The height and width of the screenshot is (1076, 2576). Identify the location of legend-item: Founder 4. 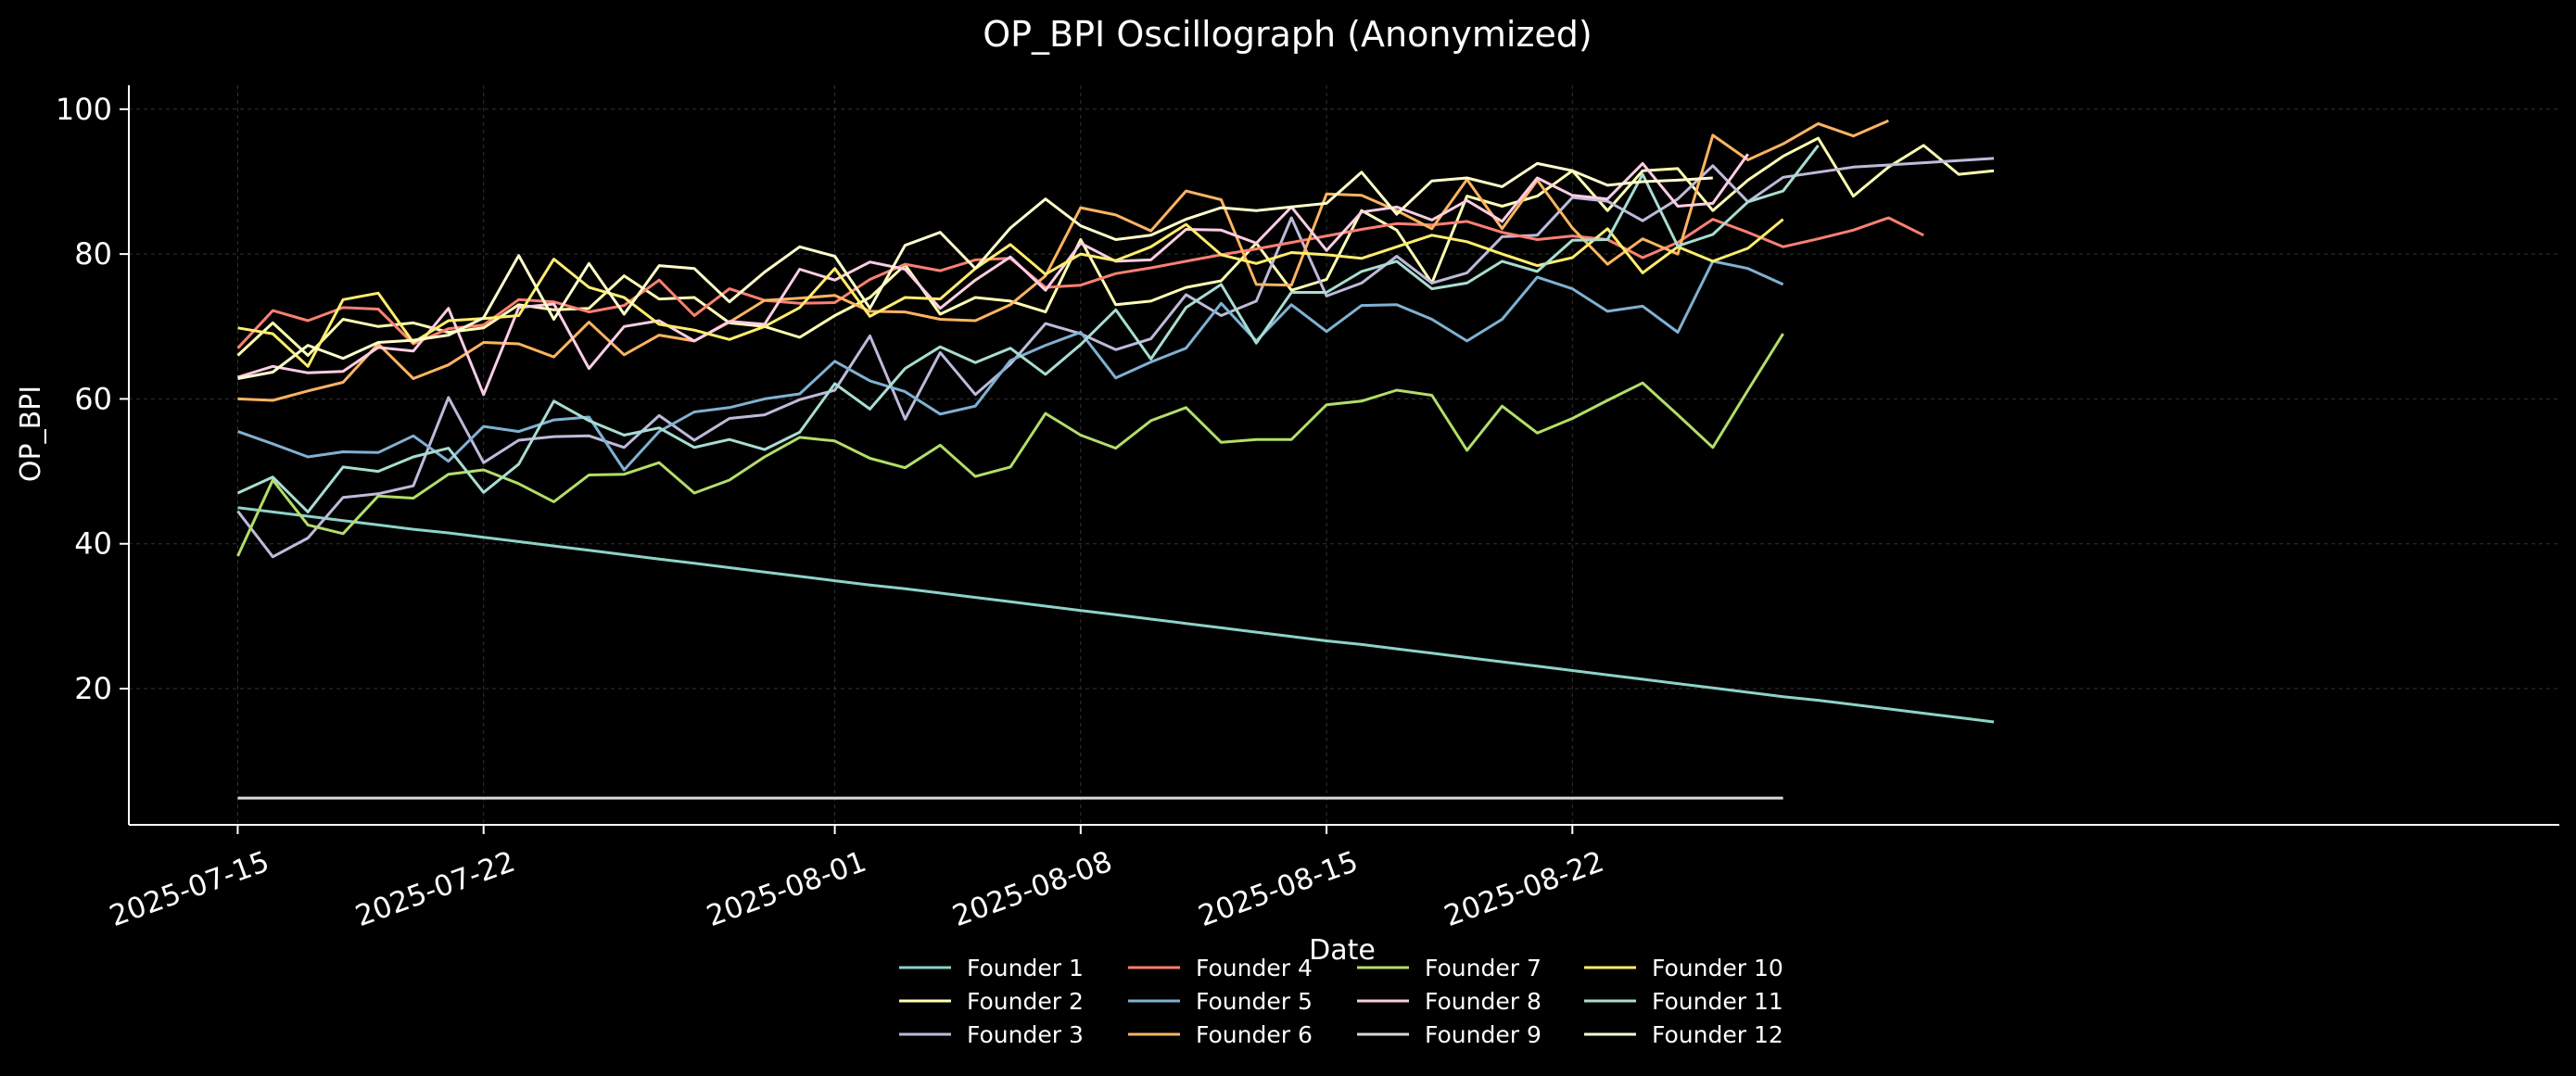
(1220, 968).